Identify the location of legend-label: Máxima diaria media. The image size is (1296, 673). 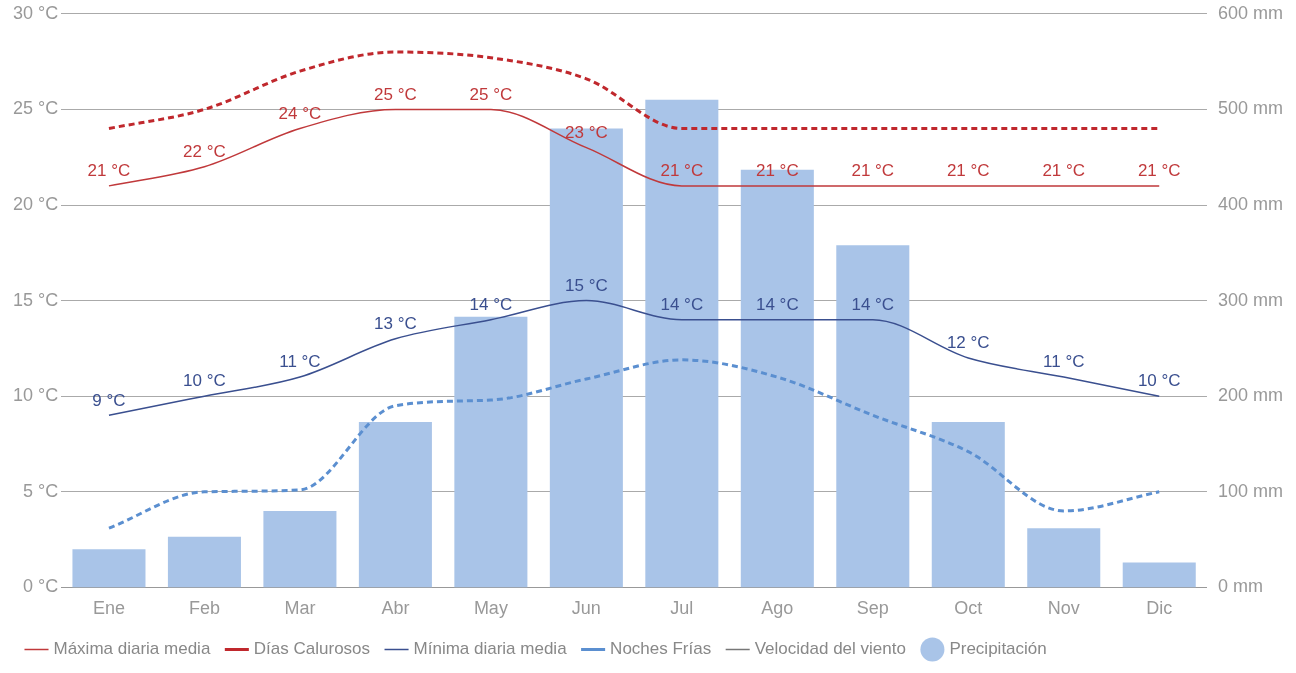
(132, 649).